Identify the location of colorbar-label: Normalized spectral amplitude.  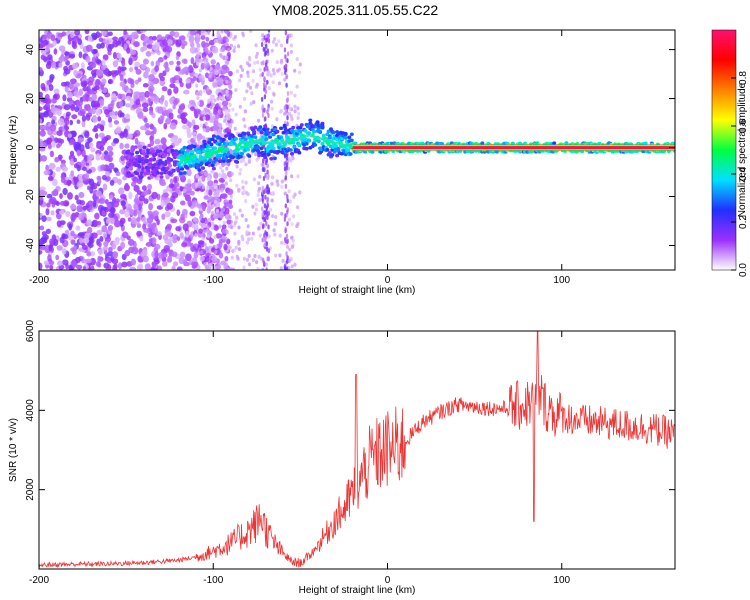
(742, 149).